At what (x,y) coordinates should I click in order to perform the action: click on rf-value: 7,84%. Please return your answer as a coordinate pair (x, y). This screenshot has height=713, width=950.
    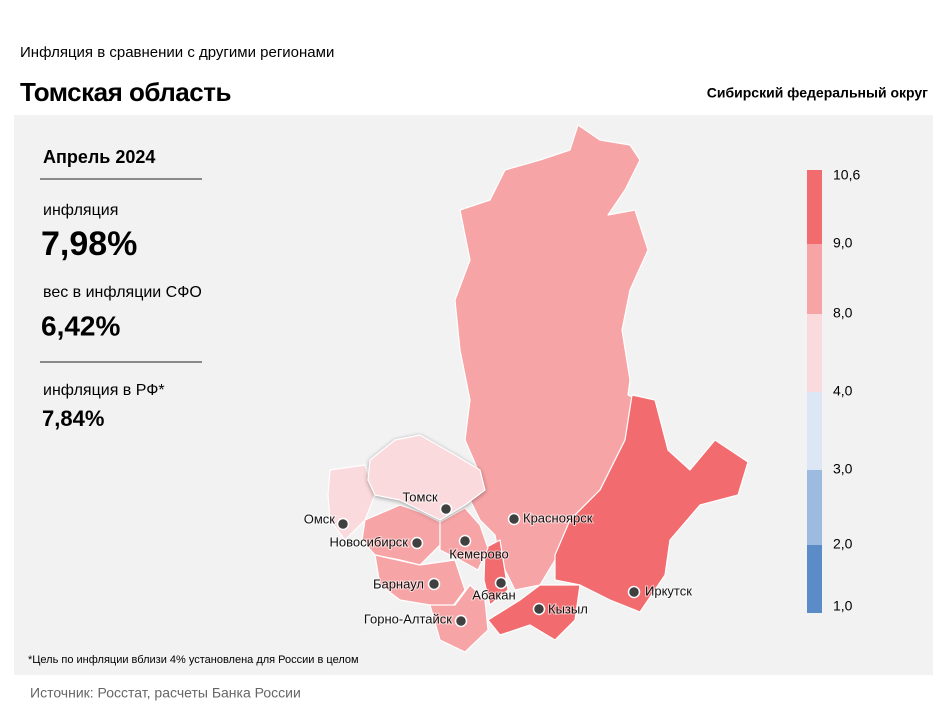
    Looking at the image, I should click on (73, 418).